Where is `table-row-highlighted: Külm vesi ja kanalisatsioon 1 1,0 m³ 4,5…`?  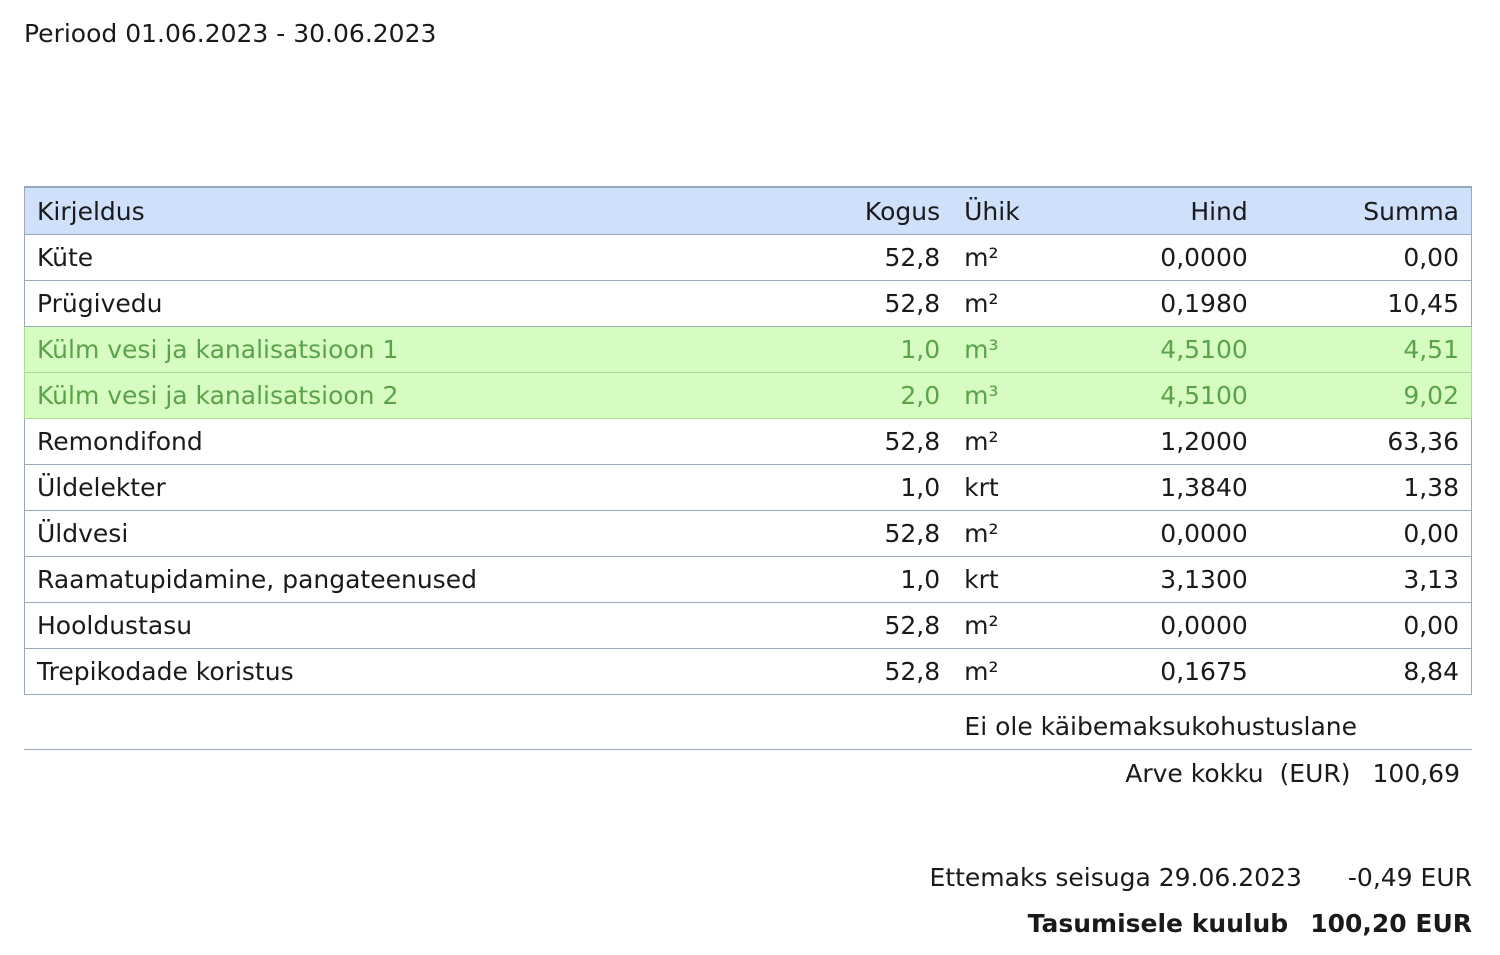
table-row-highlighted: Külm vesi ja kanalisatsioon 1 1,0 m³ 4,5… is located at coordinates (748, 349).